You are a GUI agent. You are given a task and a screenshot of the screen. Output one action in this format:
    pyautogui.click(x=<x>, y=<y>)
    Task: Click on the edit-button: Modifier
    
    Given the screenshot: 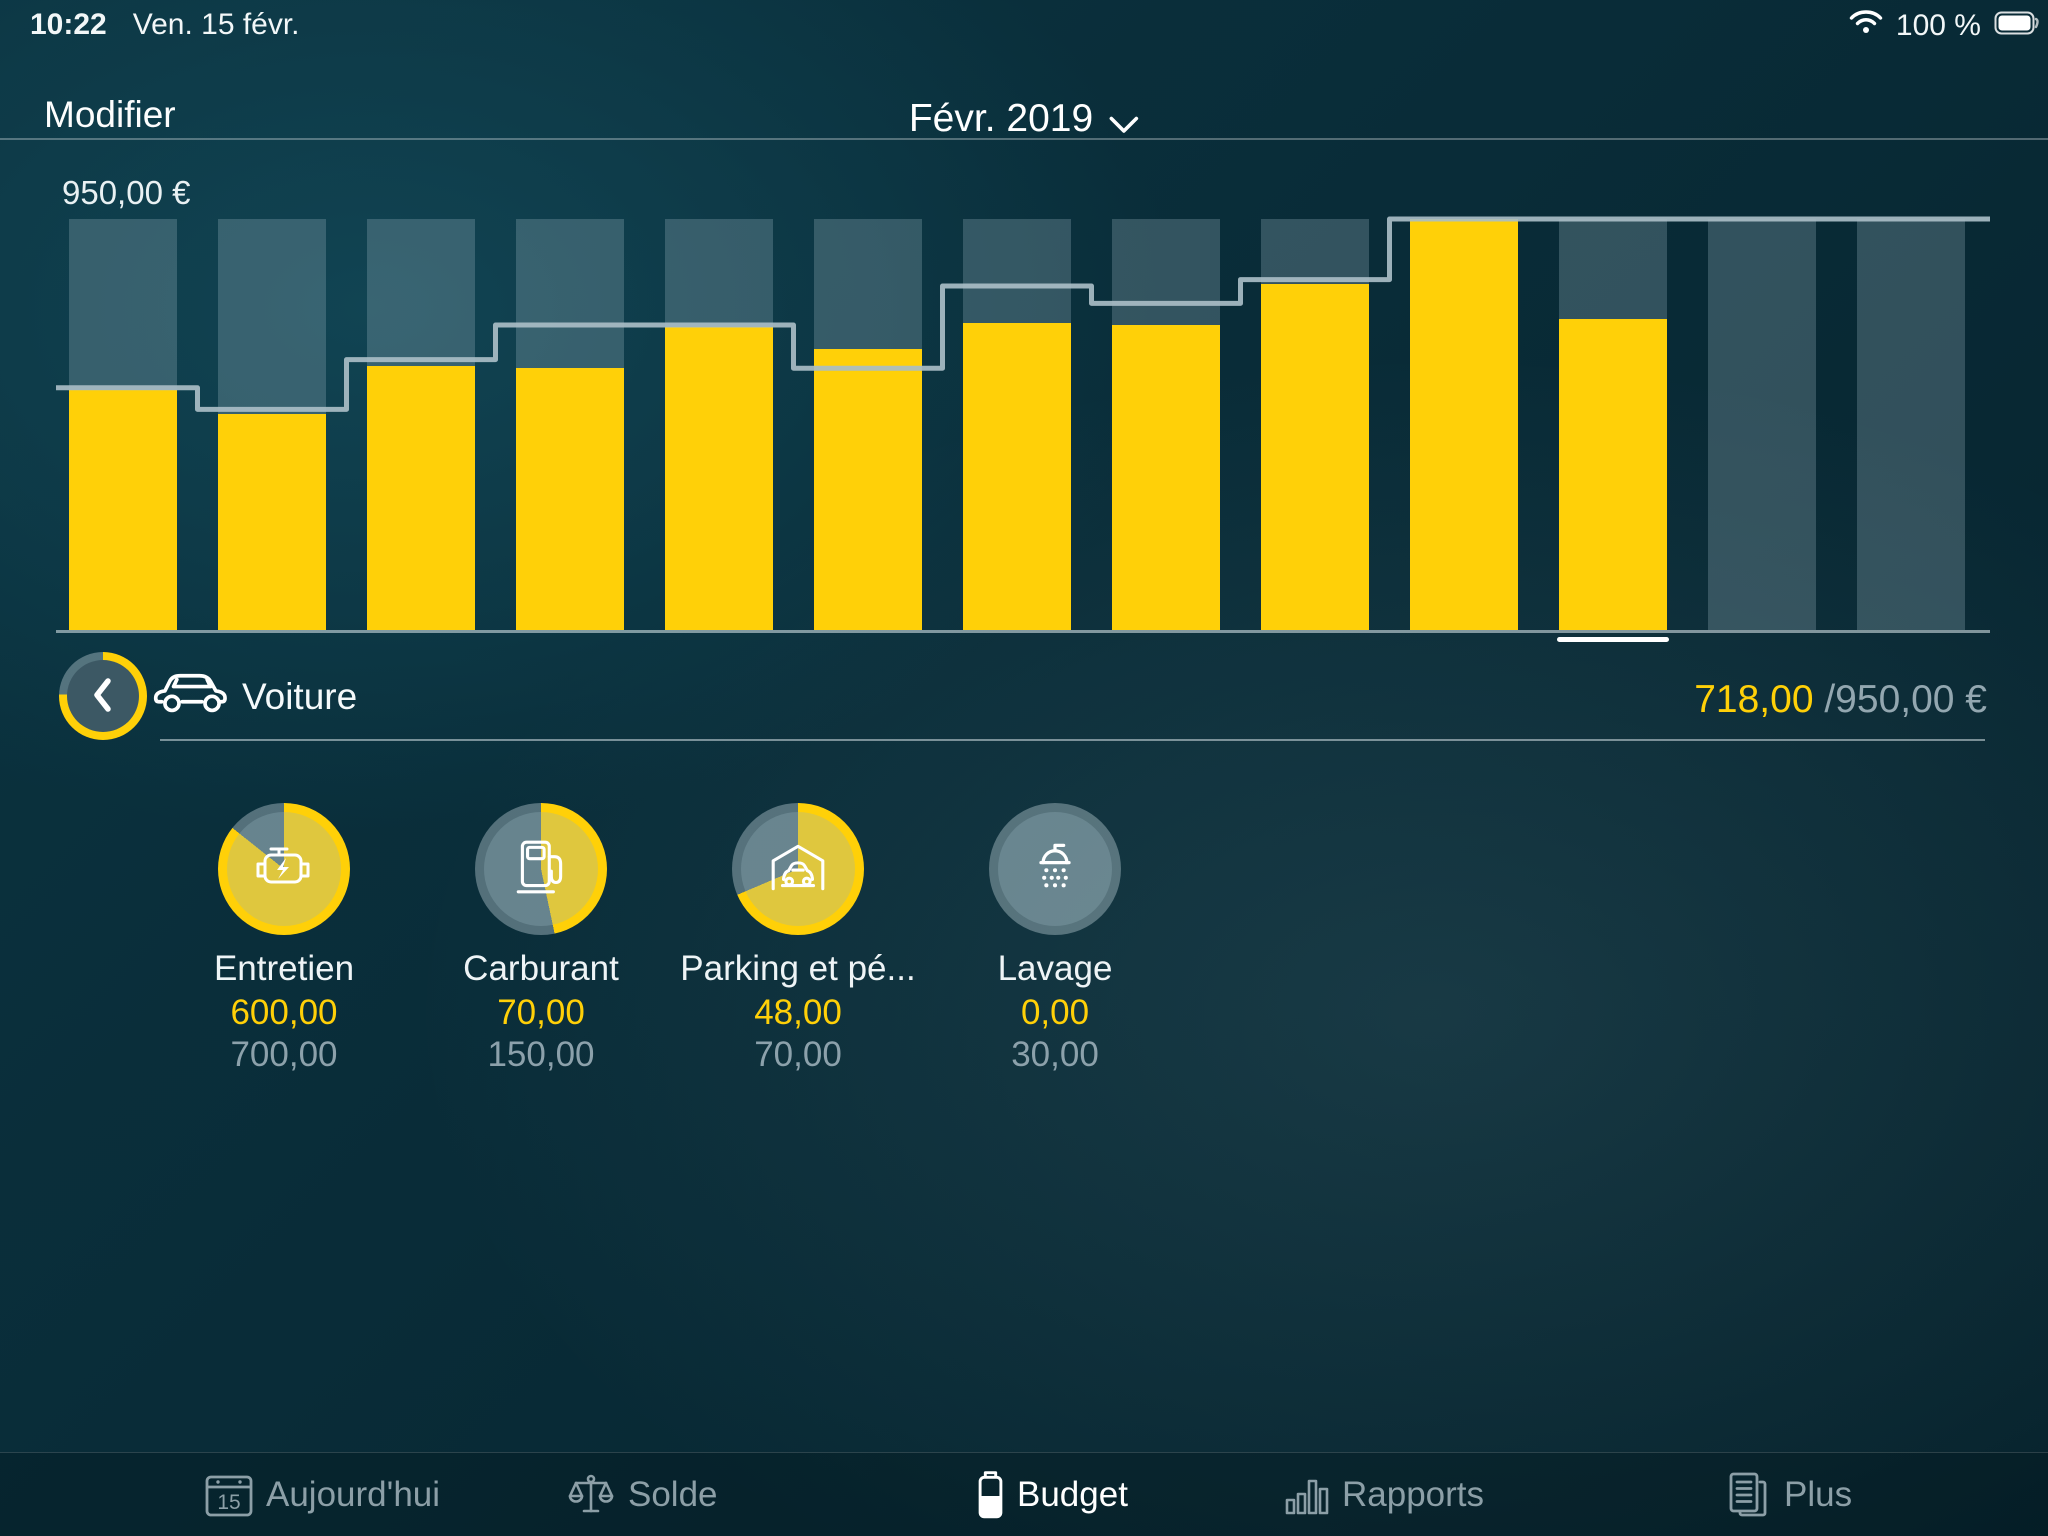 What is the action you would take?
    pyautogui.click(x=110, y=114)
    